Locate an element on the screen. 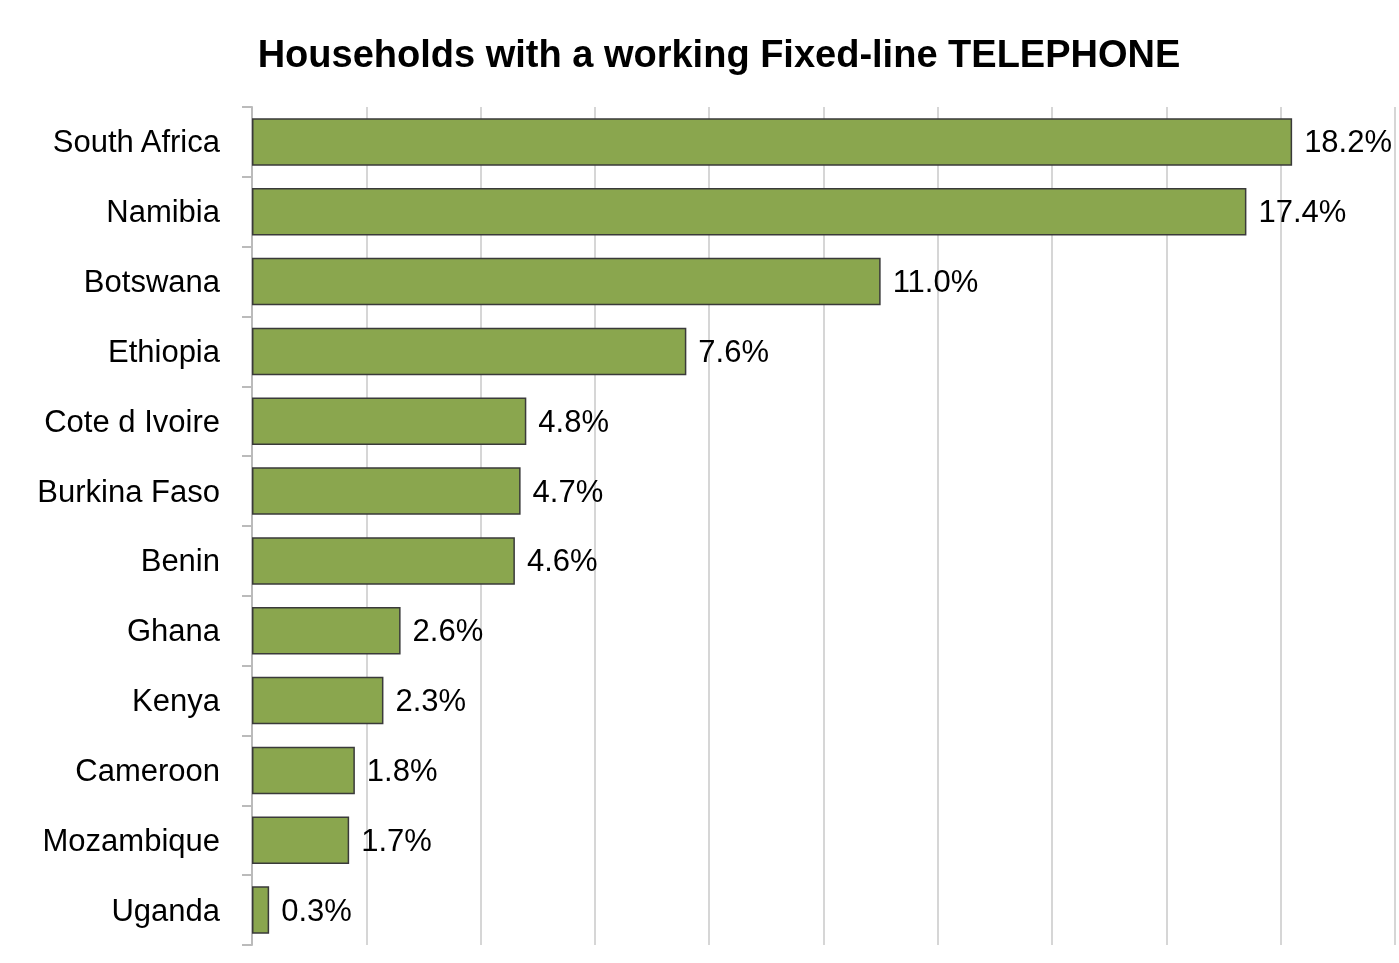  data-label: 4.7% is located at coordinates (568, 491).